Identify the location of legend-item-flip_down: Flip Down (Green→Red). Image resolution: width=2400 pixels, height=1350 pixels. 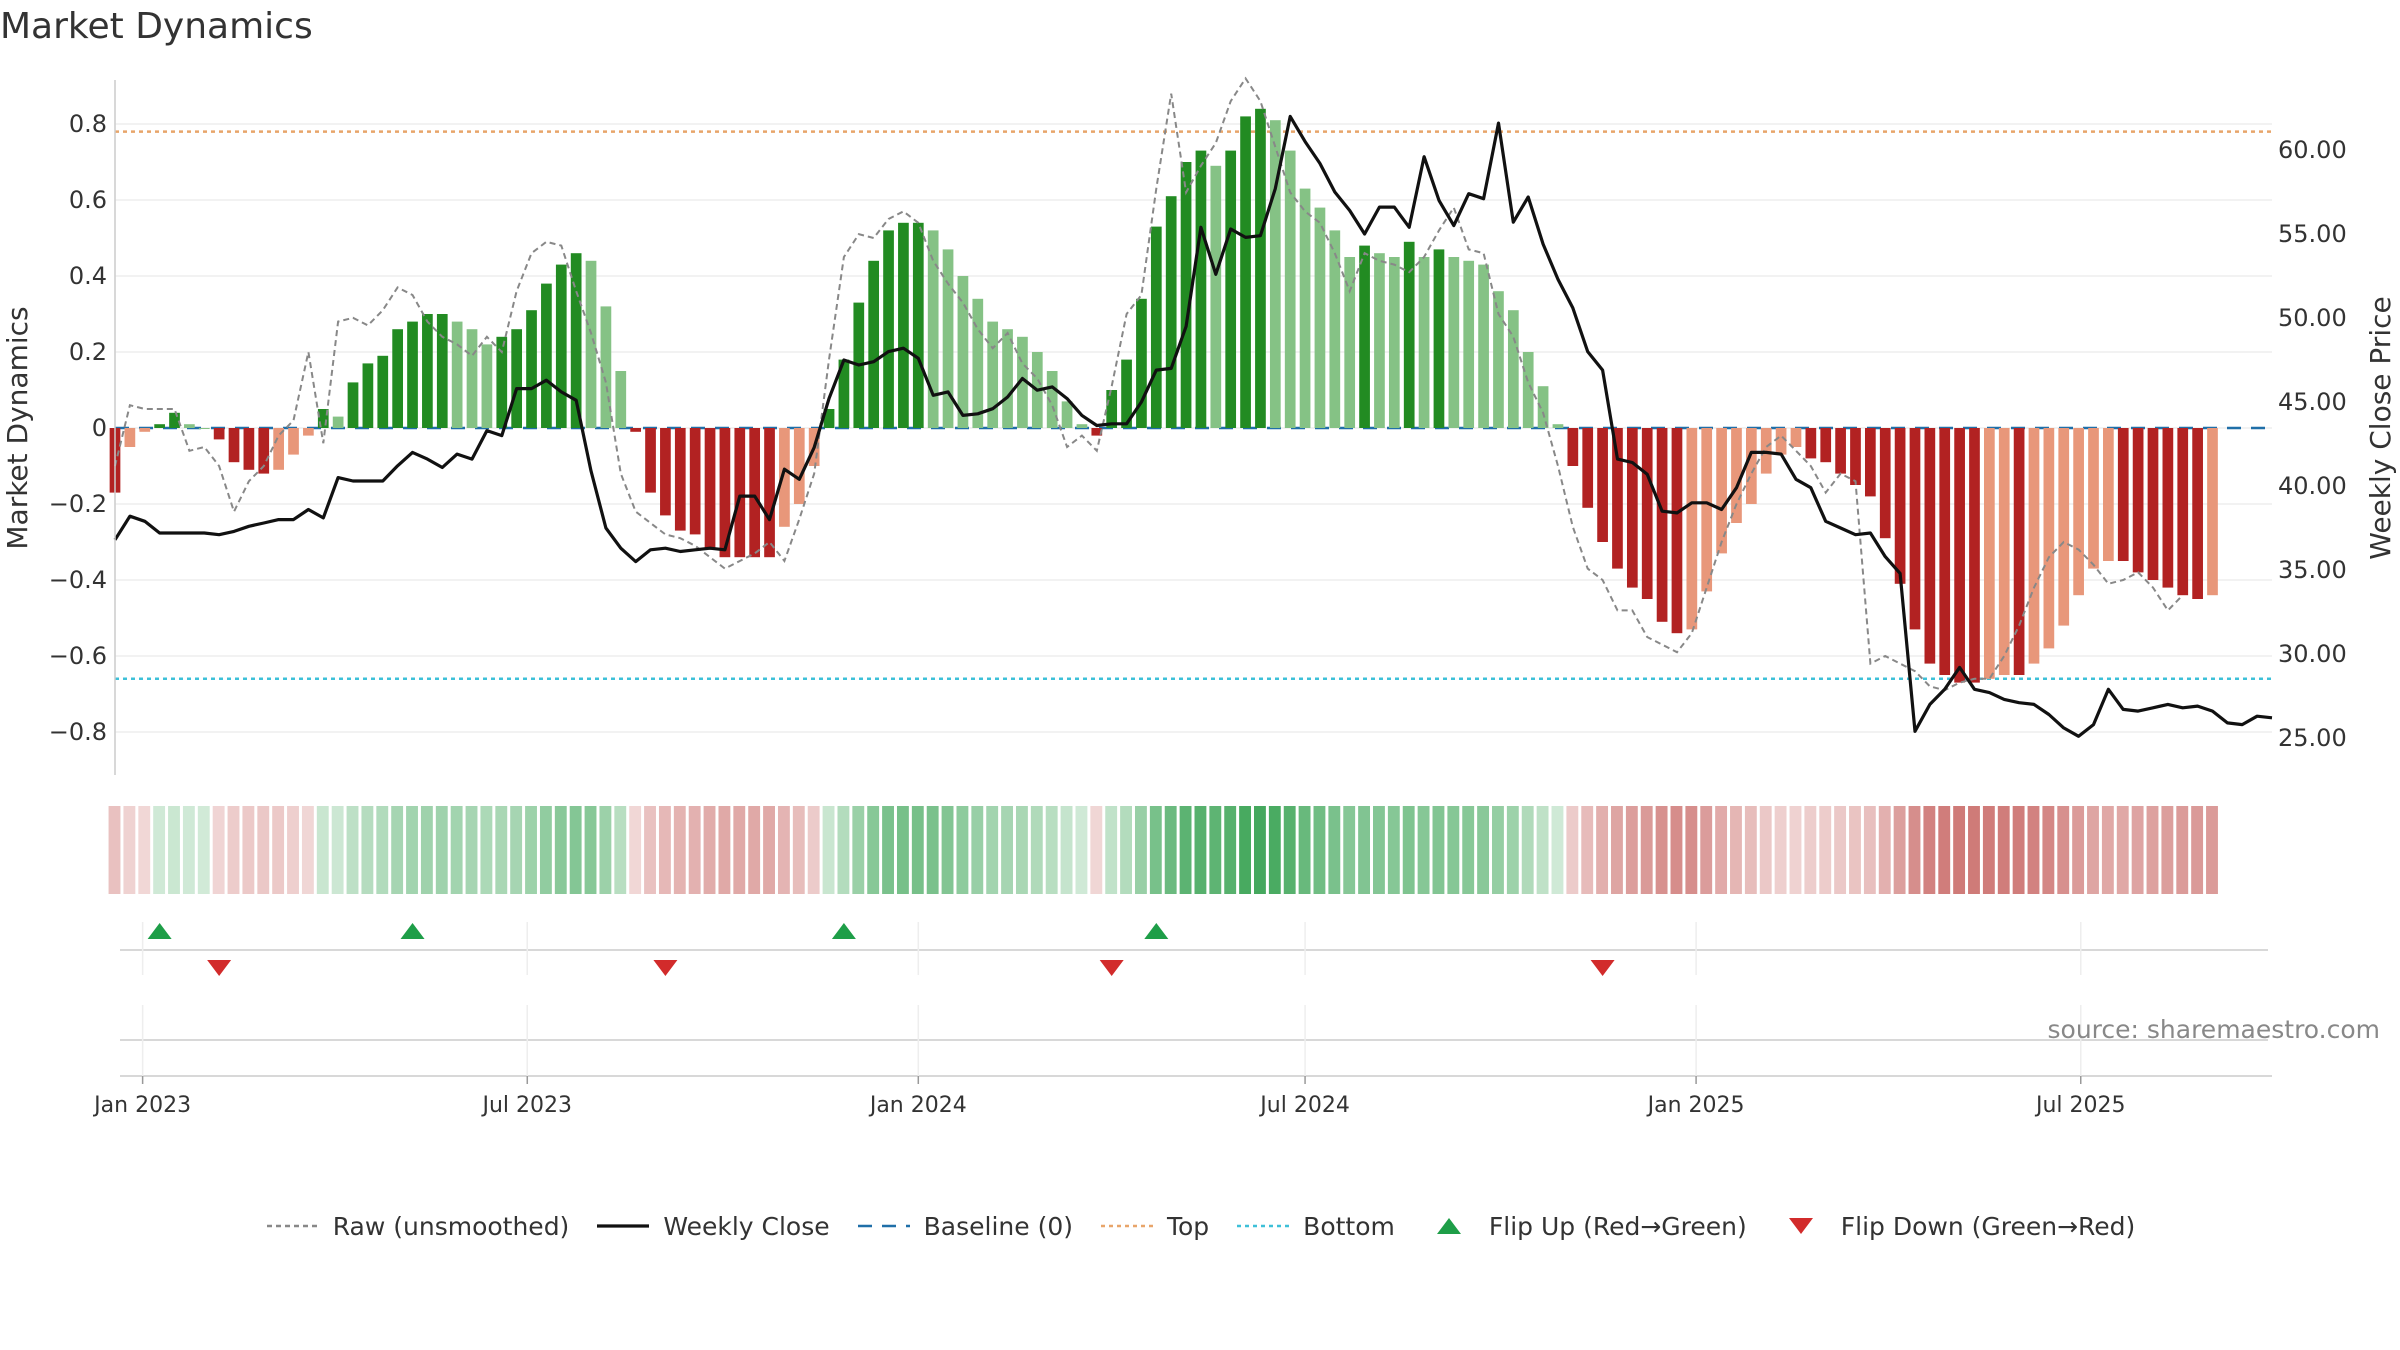
(1954, 1226).